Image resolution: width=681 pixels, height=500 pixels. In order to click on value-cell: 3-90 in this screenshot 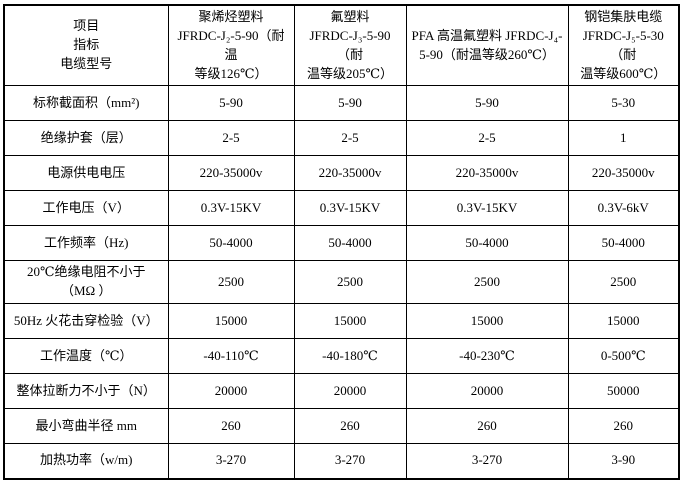, I will do `click(623, 461)`.